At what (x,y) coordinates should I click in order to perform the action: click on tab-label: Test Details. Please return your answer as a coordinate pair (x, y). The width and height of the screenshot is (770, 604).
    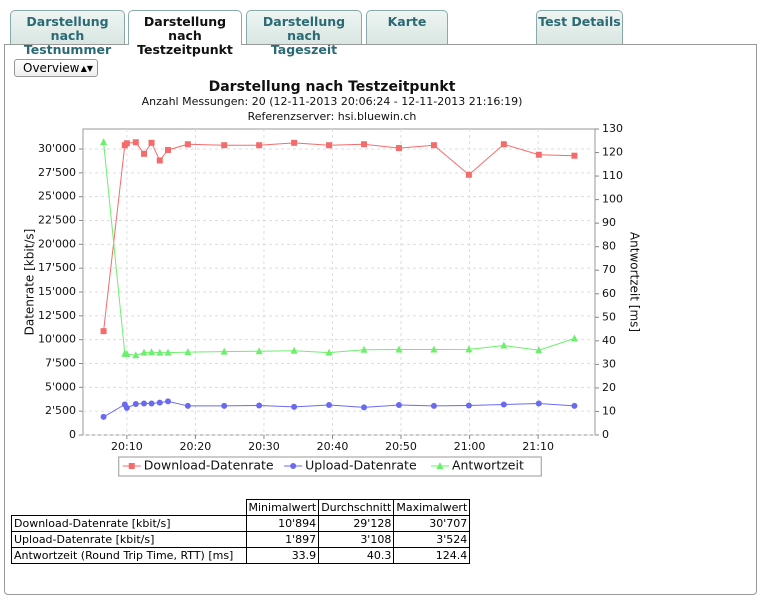
    Looking at the image, I should click on (579, 21).